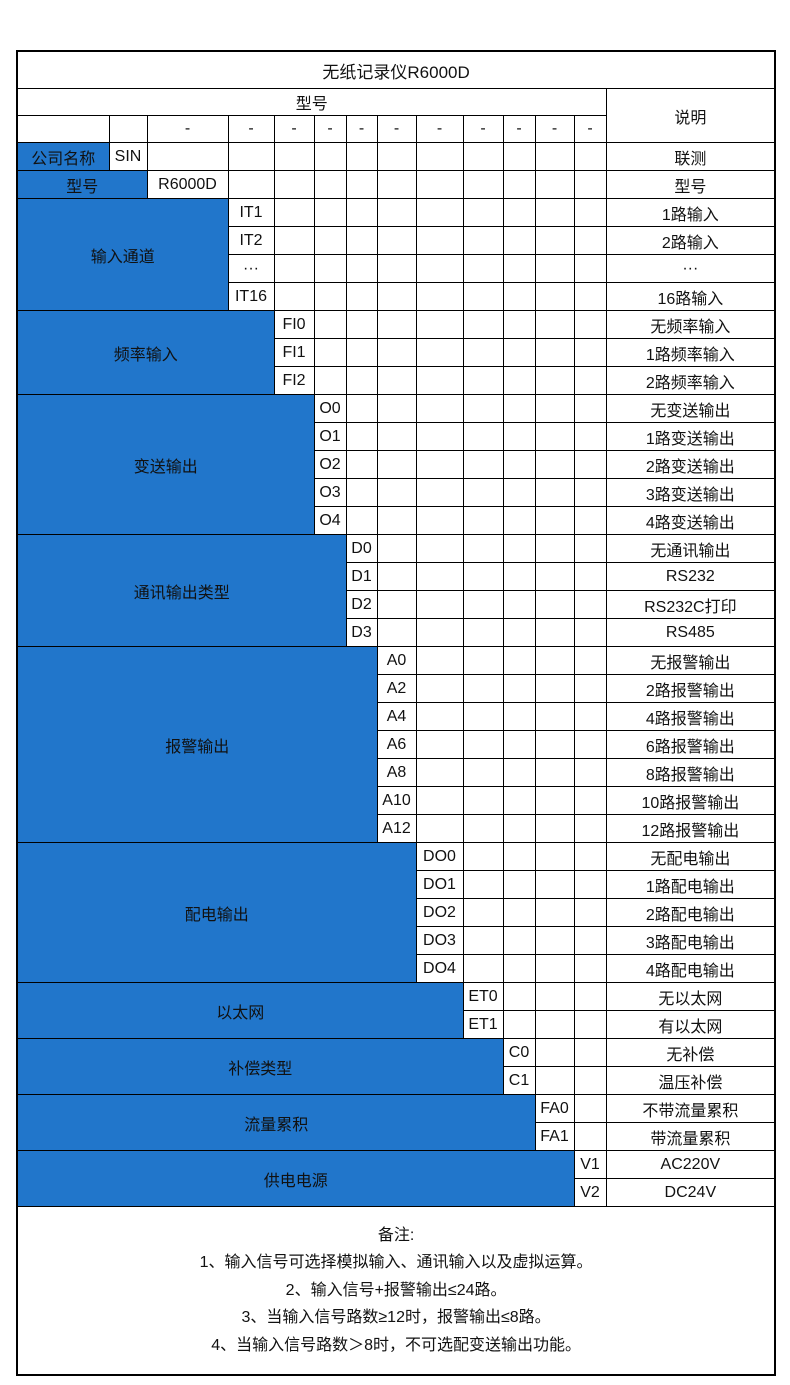  What do you see at coordinates (396, 716) in the screenshot?
I see `code-cell: A4` at bounding box center [396, 716].